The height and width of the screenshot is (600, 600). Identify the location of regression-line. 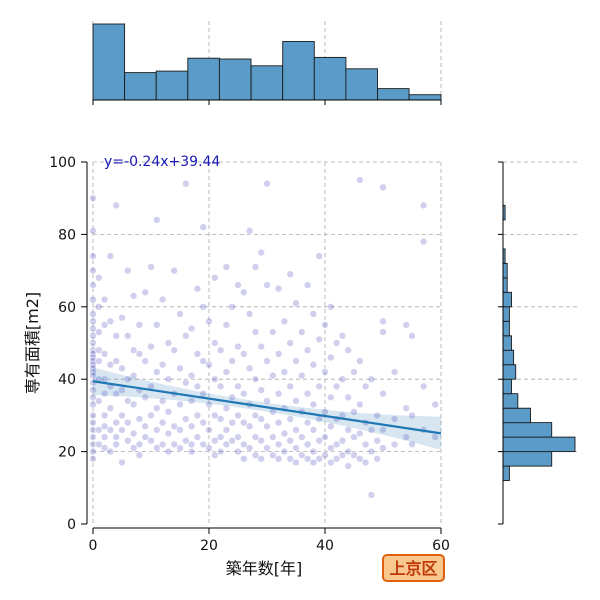
(267, 407).